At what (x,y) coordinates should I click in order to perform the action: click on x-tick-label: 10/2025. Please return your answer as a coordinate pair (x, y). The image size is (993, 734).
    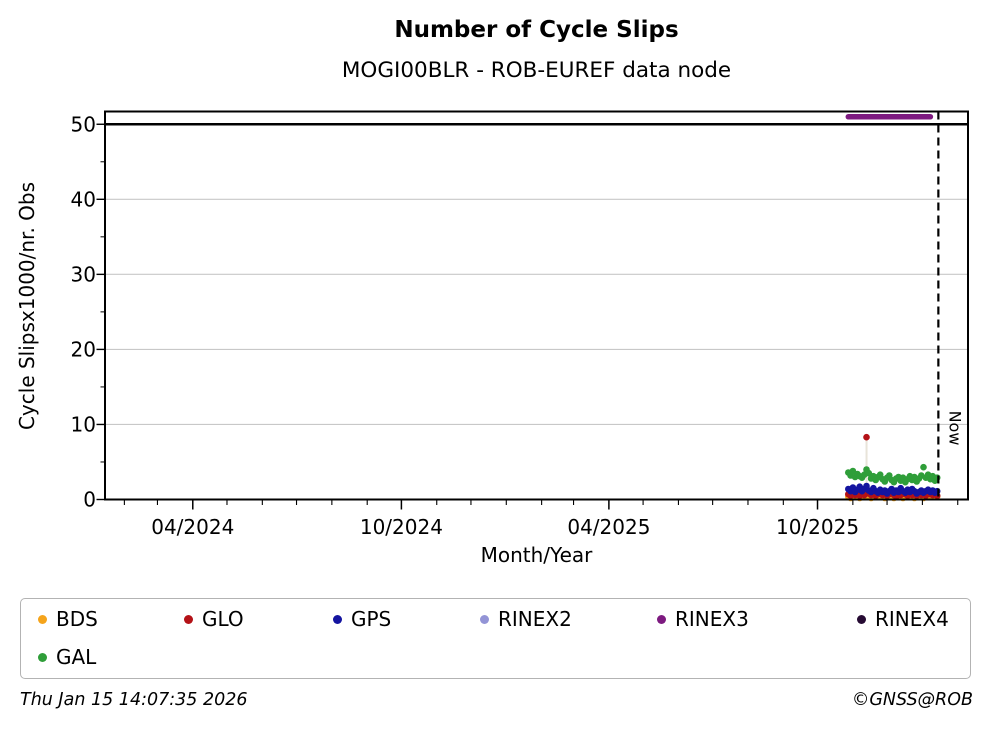
    Looking at the image, I should click on (817, 527).